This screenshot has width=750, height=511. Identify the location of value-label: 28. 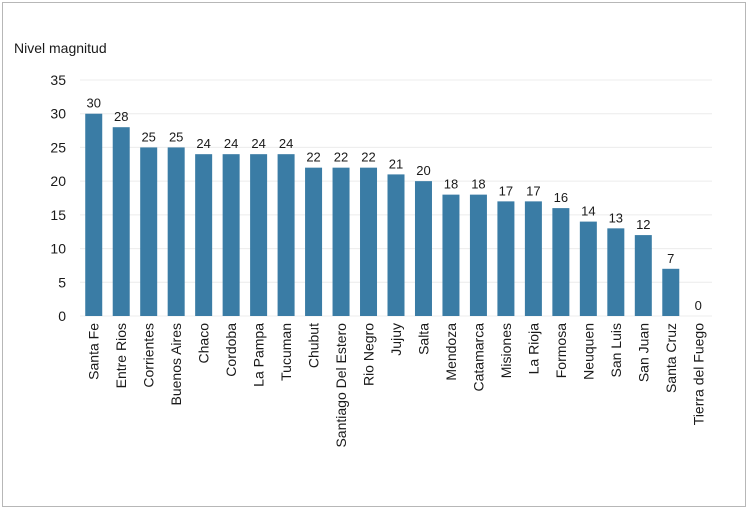
(121, 116).